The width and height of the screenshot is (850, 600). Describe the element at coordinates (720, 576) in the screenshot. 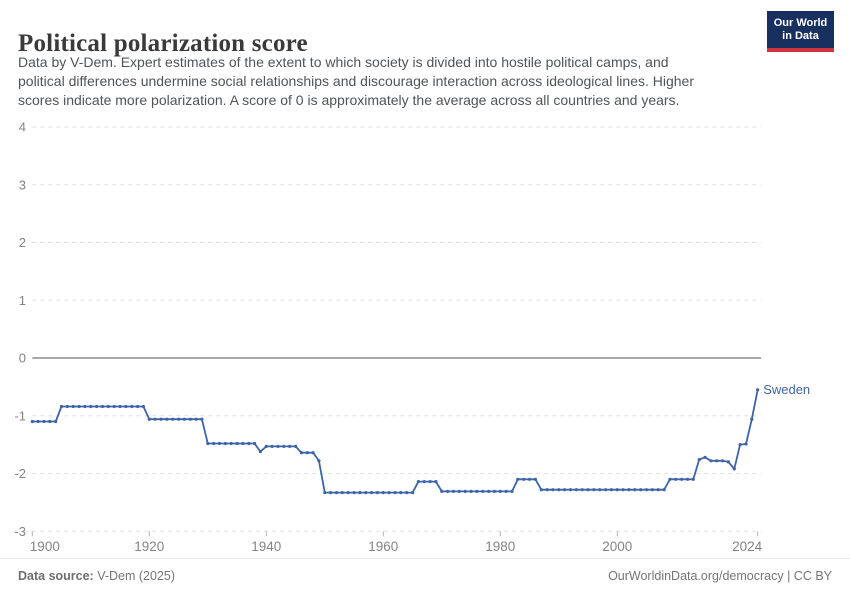

I see `credit-link: OurWorldinData.org/democracy | CC BY` at that location.